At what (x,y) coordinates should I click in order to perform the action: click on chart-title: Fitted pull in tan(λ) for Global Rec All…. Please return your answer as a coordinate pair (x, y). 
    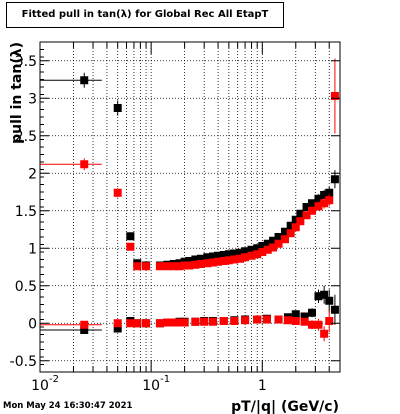
    Looking at the image, I should click on (145, 14).